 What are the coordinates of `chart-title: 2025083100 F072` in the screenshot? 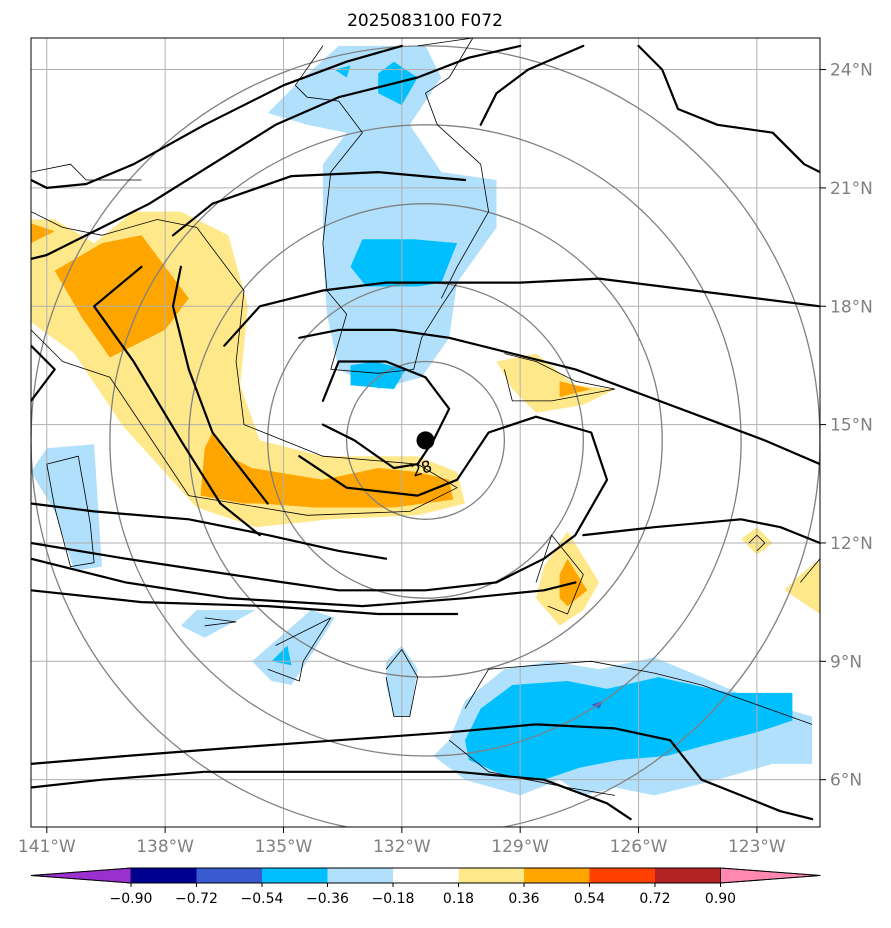 It's located at (425, 21).